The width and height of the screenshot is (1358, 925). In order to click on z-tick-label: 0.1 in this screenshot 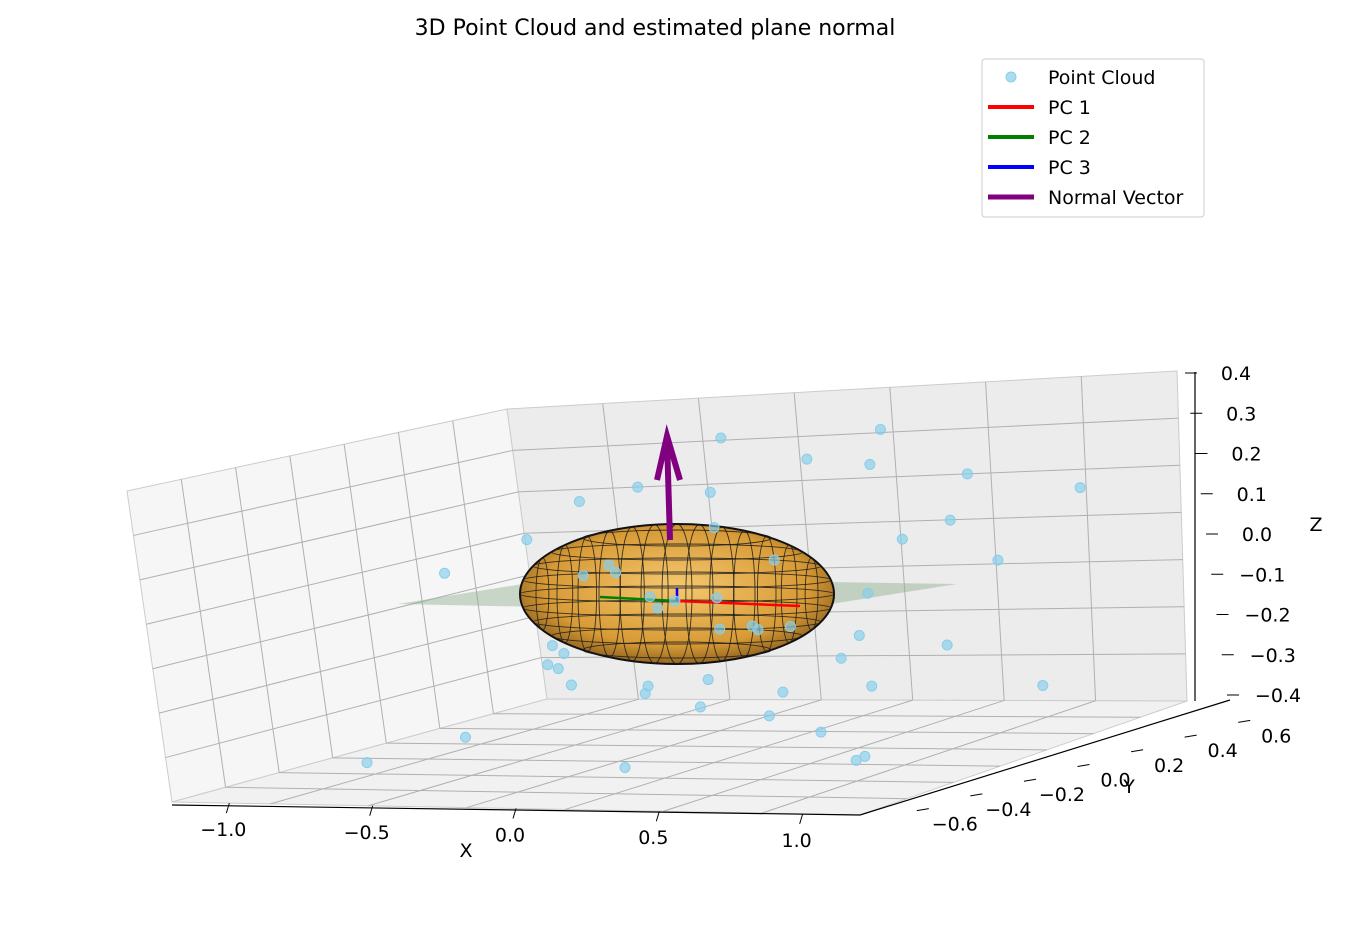, I will do `click(1252, 495)`.